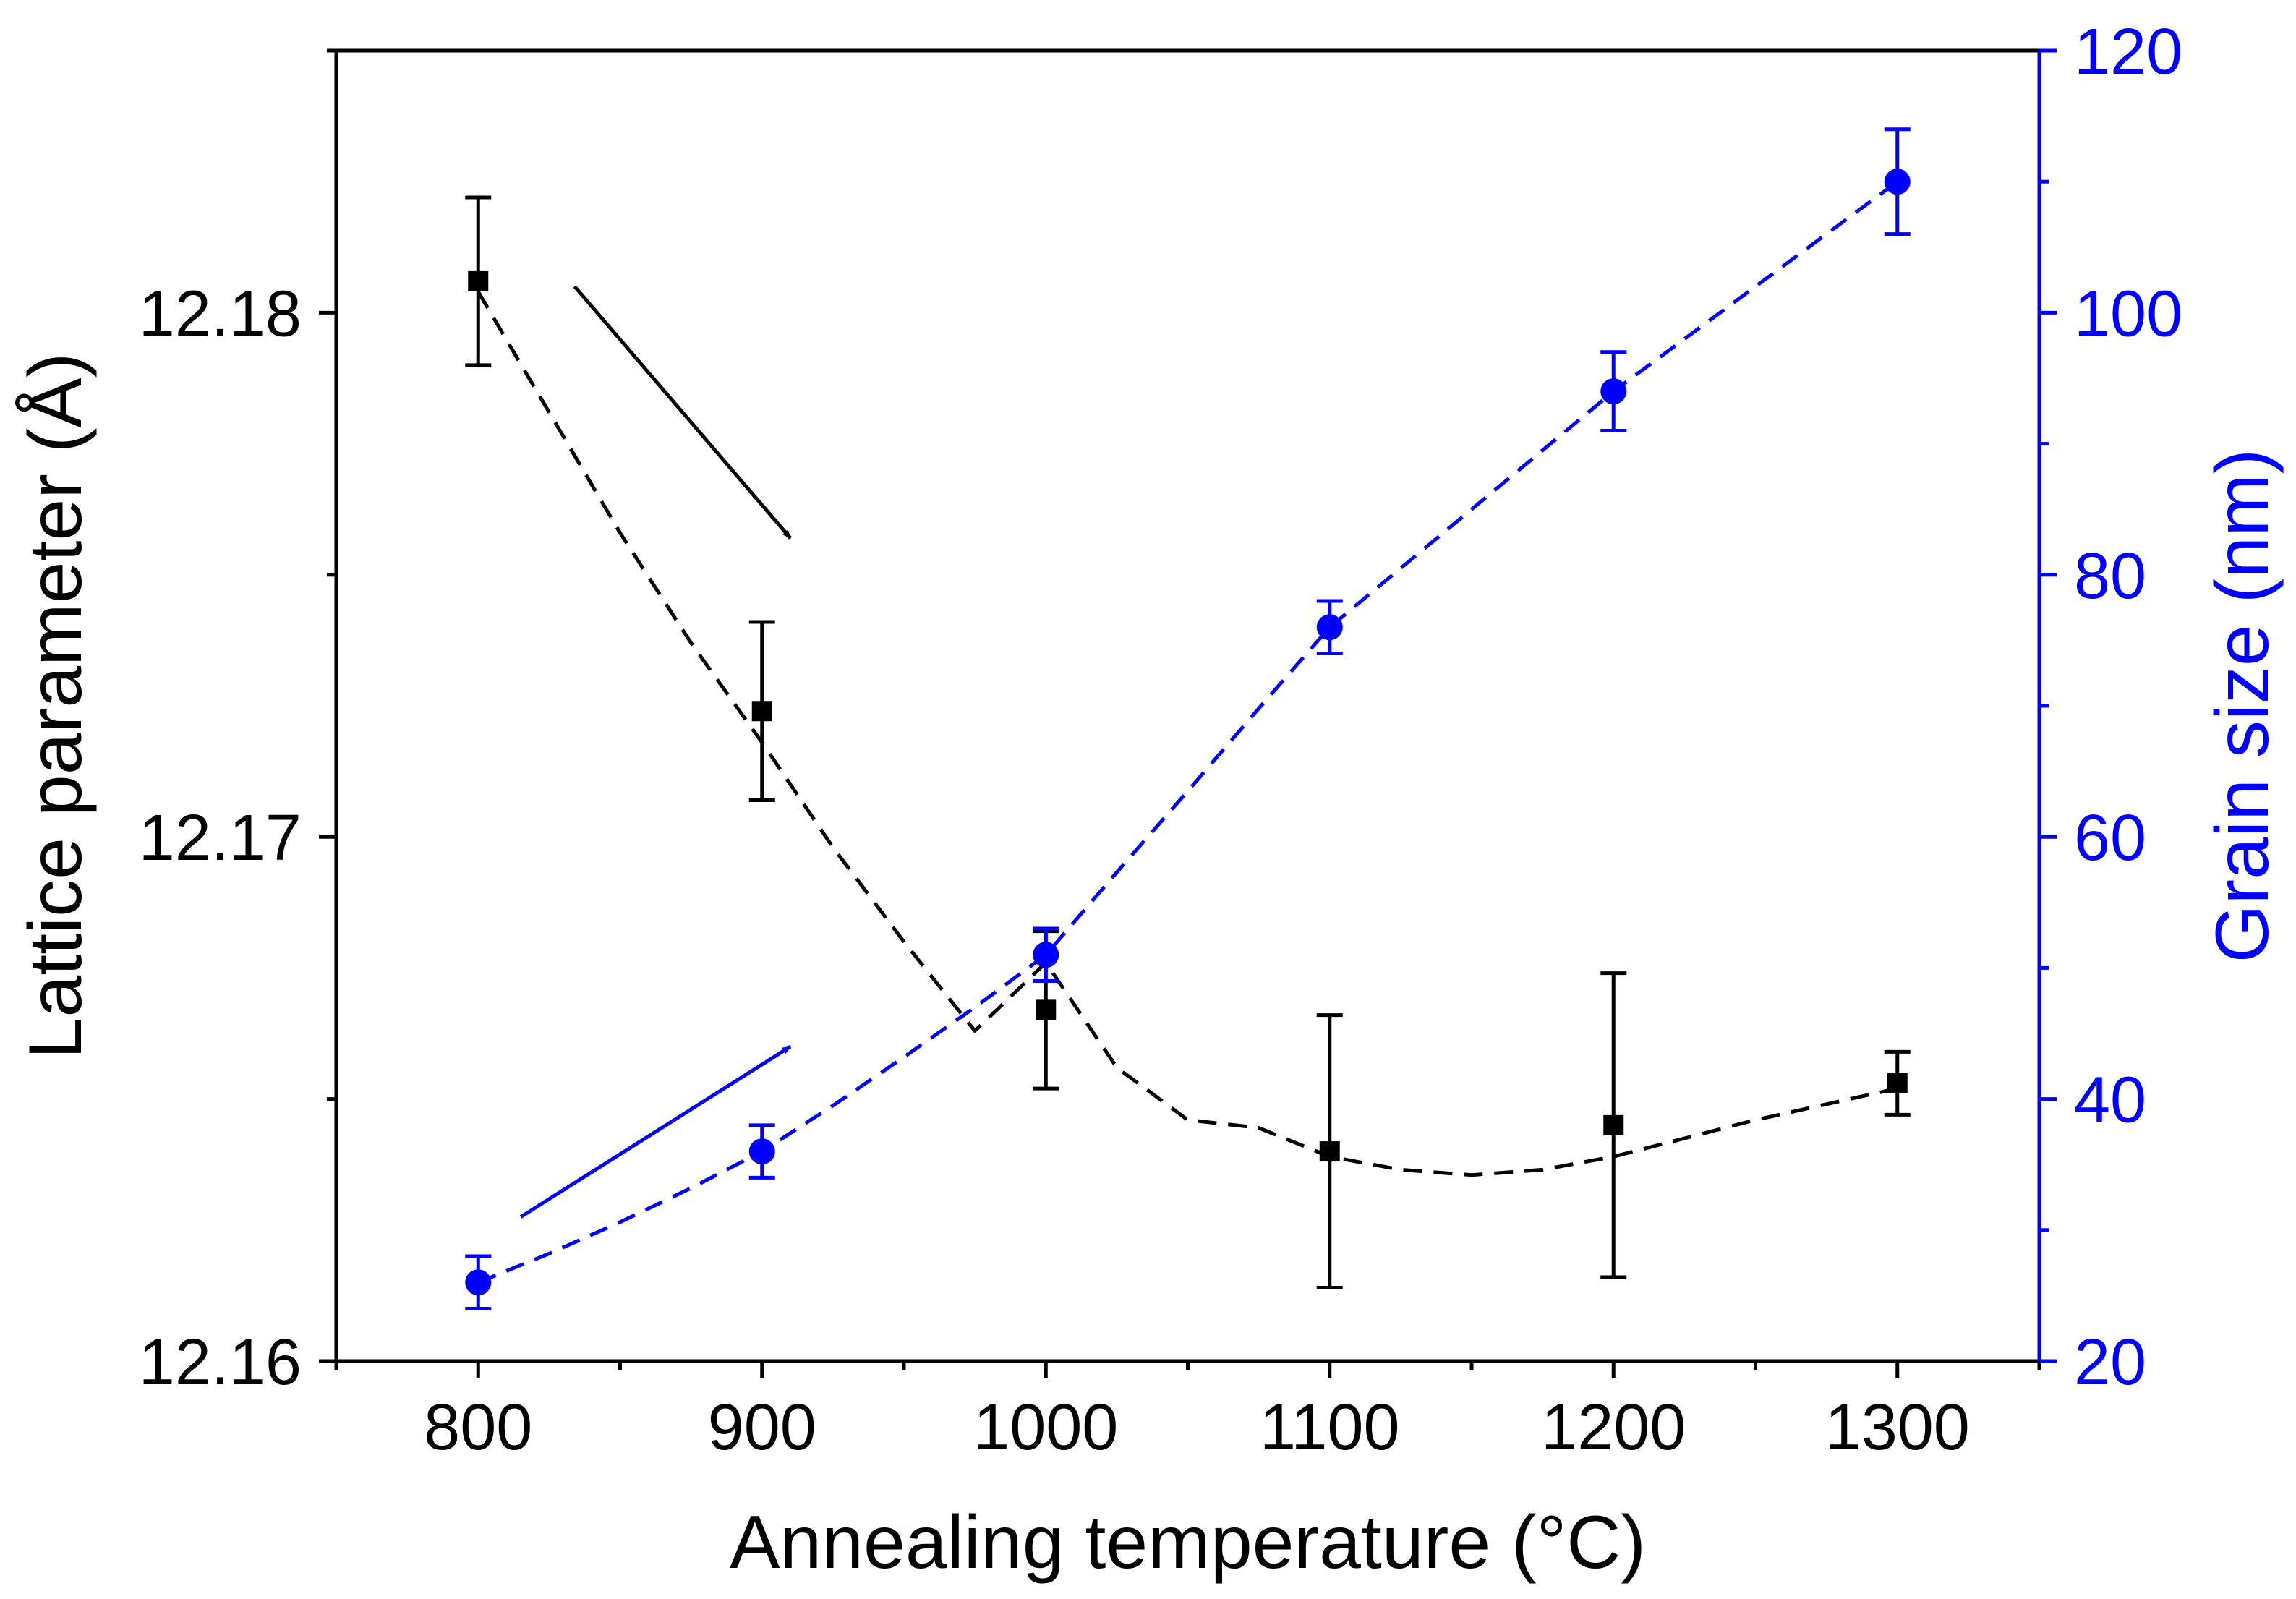  Describe the element at coordinates (220, 1362) in the screenshot. I see `left-tick-label: 12.16` at that location.